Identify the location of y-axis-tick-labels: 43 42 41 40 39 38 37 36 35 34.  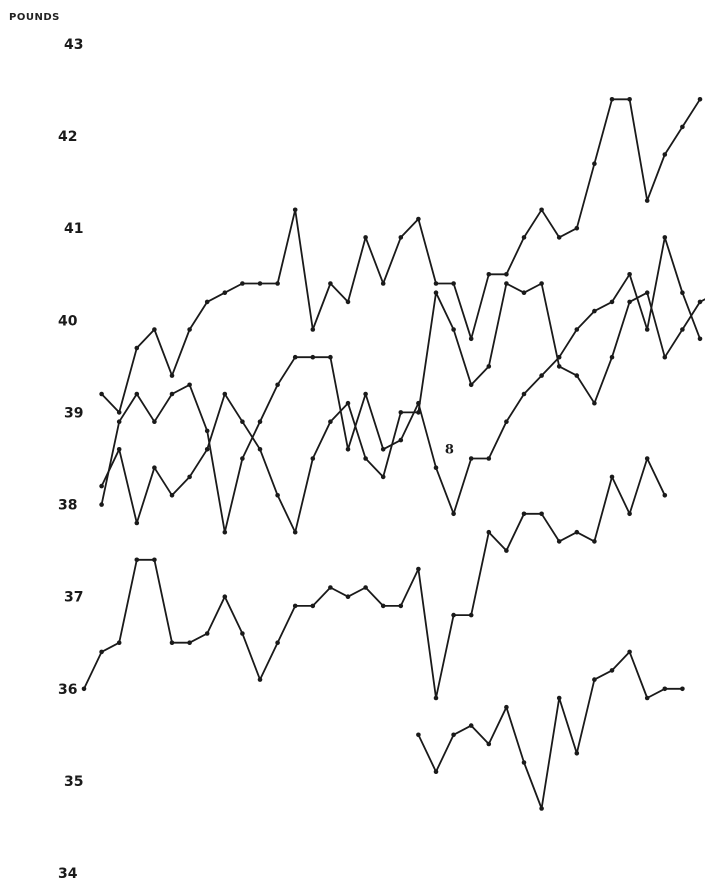
(70, 459).